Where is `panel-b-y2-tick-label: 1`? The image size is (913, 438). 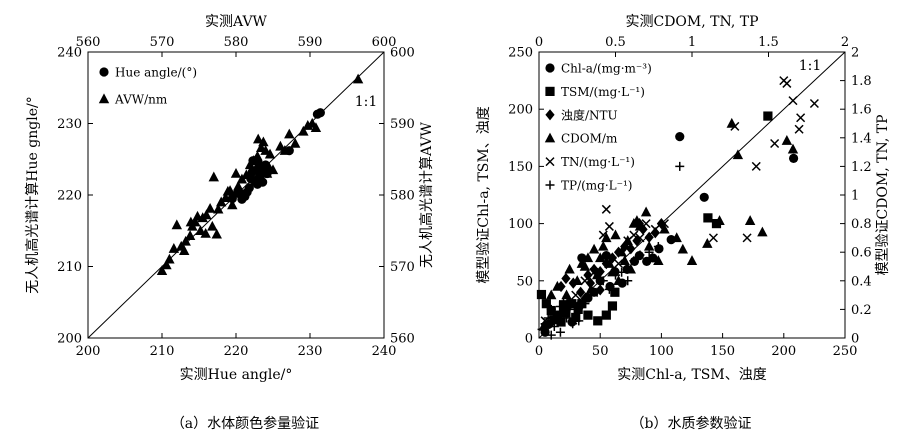
panel-b-y2-tick-label: 1 is located at coordinates (855, 196).